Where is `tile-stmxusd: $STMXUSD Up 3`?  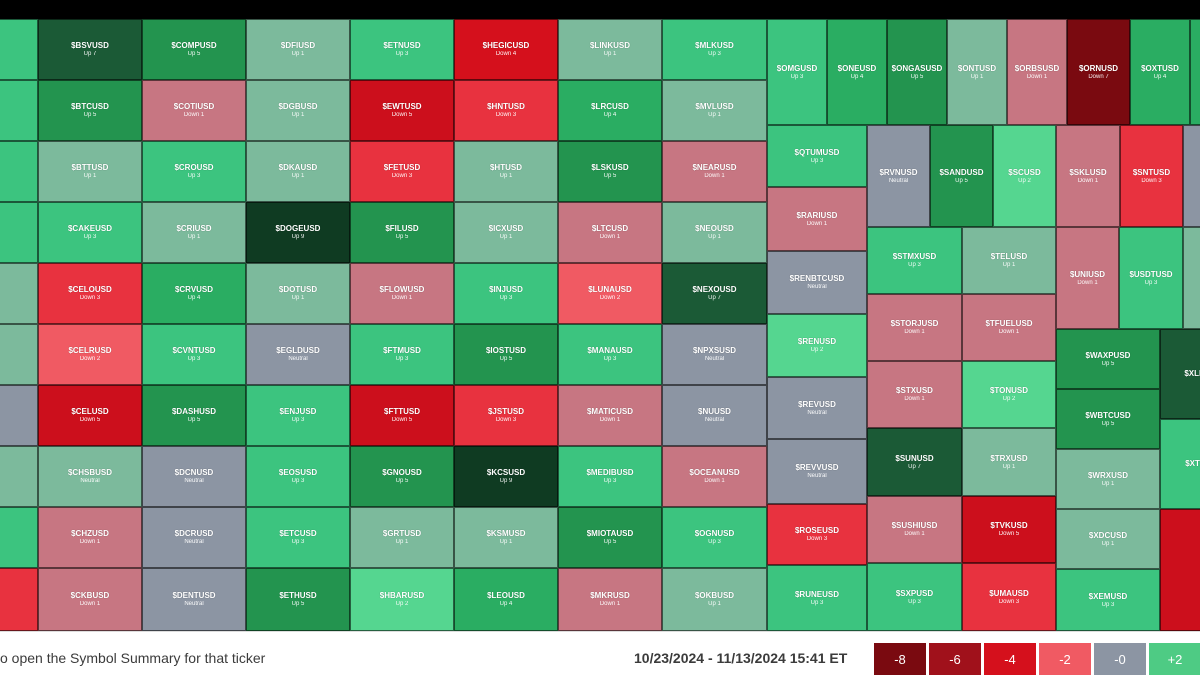 tile-stmxusd: $STMXUSD Up 3 is located at coordinates (914, 260).